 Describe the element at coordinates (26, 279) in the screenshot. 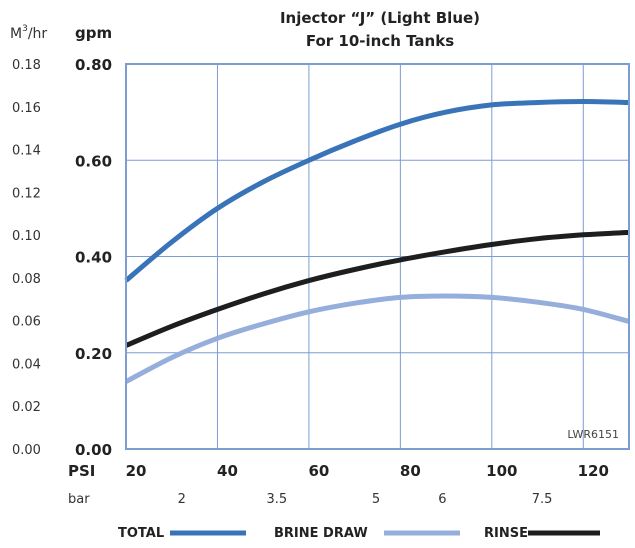

I see `m3-tick-label: 0.08` at that location.